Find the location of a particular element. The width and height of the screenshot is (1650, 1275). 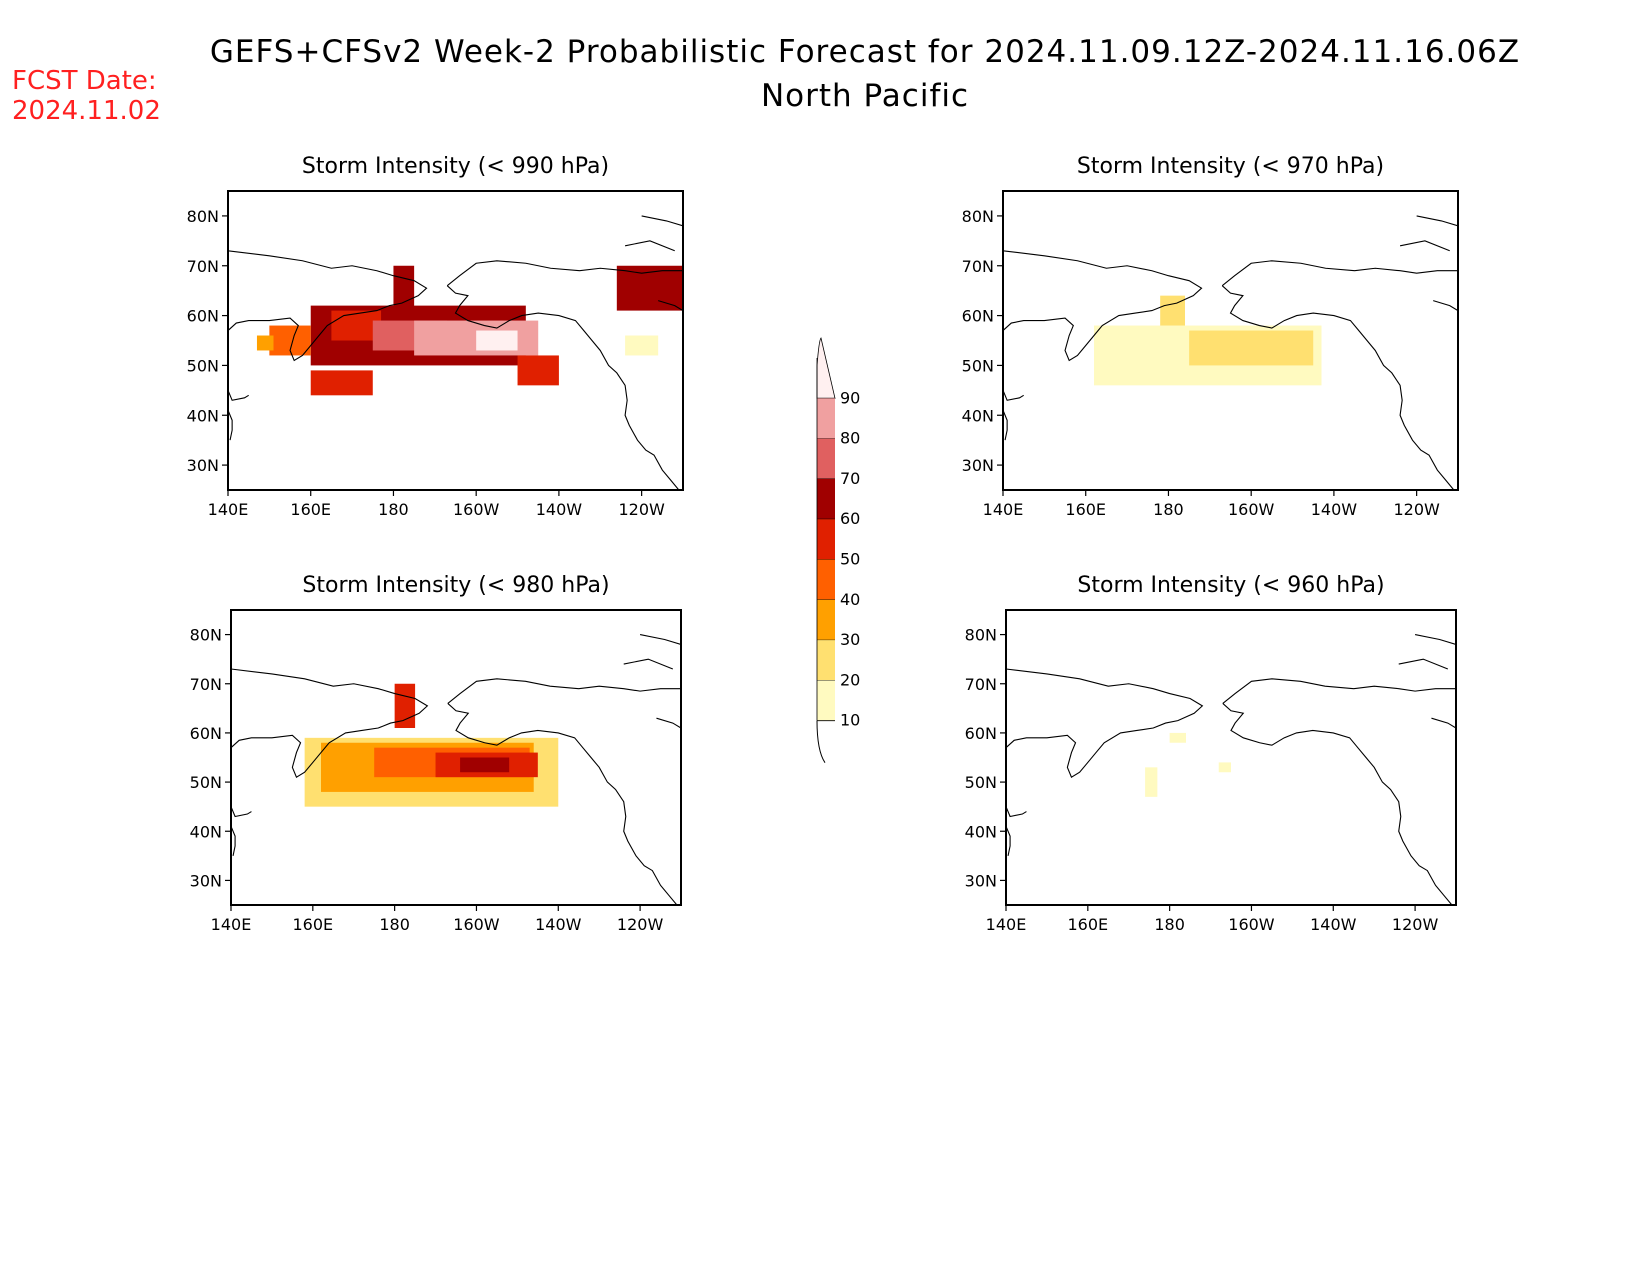

colorbar-label: 30 is located at coordinates (850, 639).